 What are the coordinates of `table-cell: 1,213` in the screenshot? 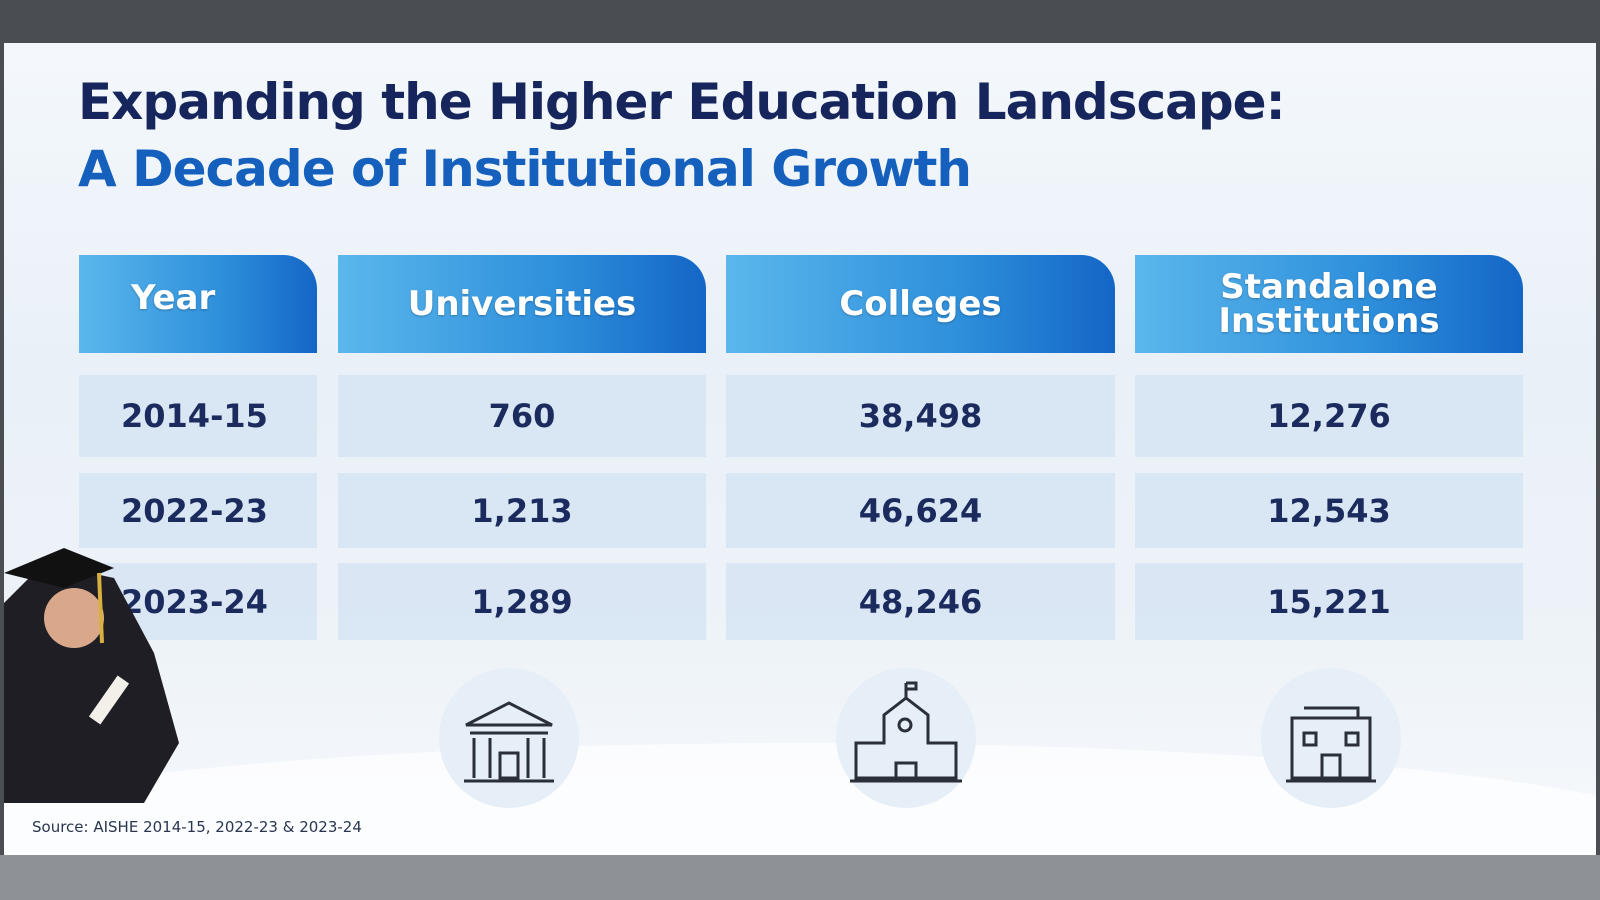 It's located at (522, 510).